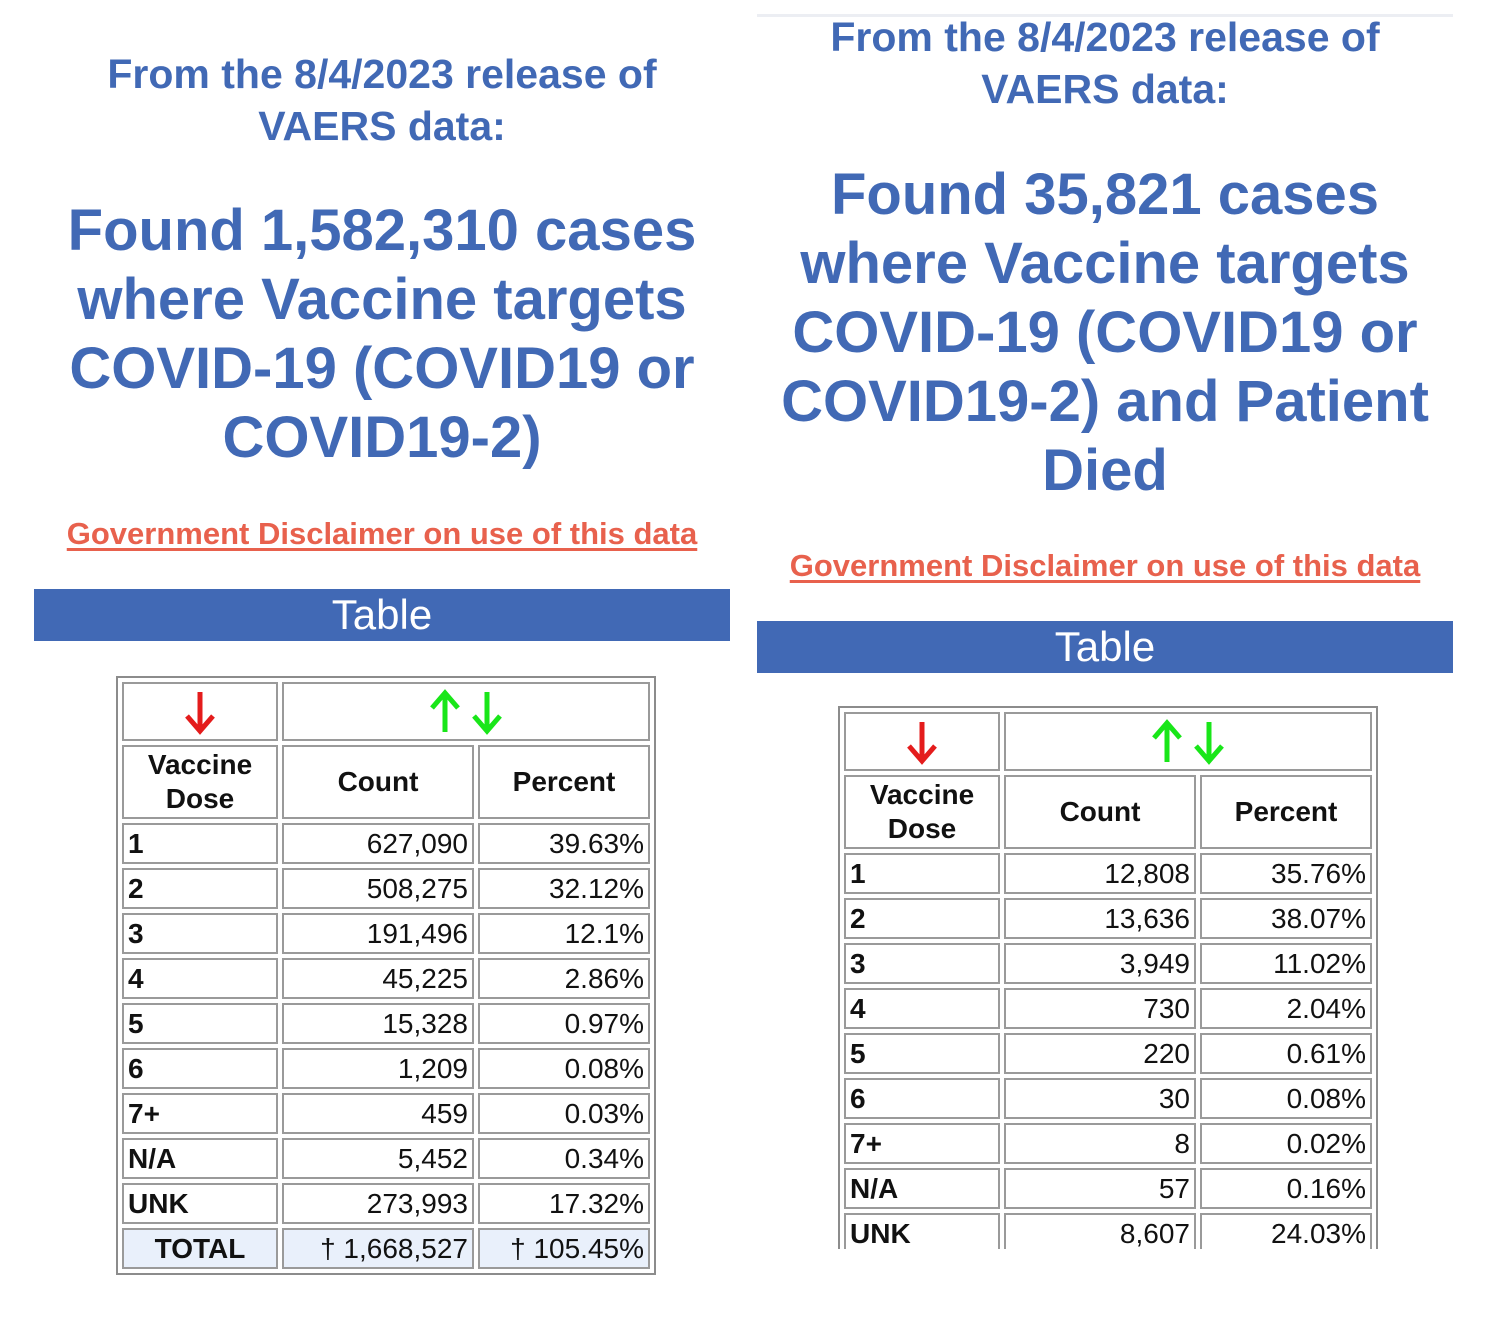 The width and height of the screenshot is (1489, 1328). Describe the element at coordinates (1286, 1008) in the screenshot. I see `percent-cell: 2.04%` at that location.